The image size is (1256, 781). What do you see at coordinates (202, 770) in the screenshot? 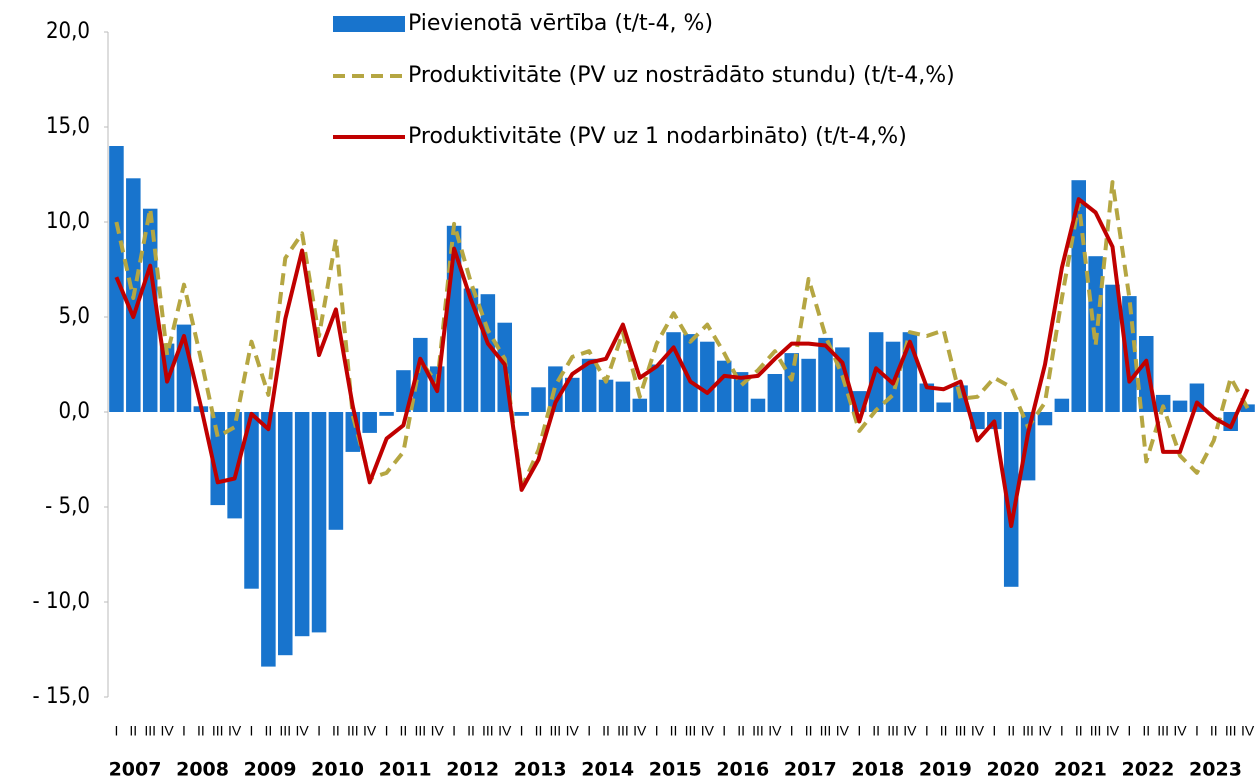
I see `year-label: 2008` at bounding box center [202, 770].